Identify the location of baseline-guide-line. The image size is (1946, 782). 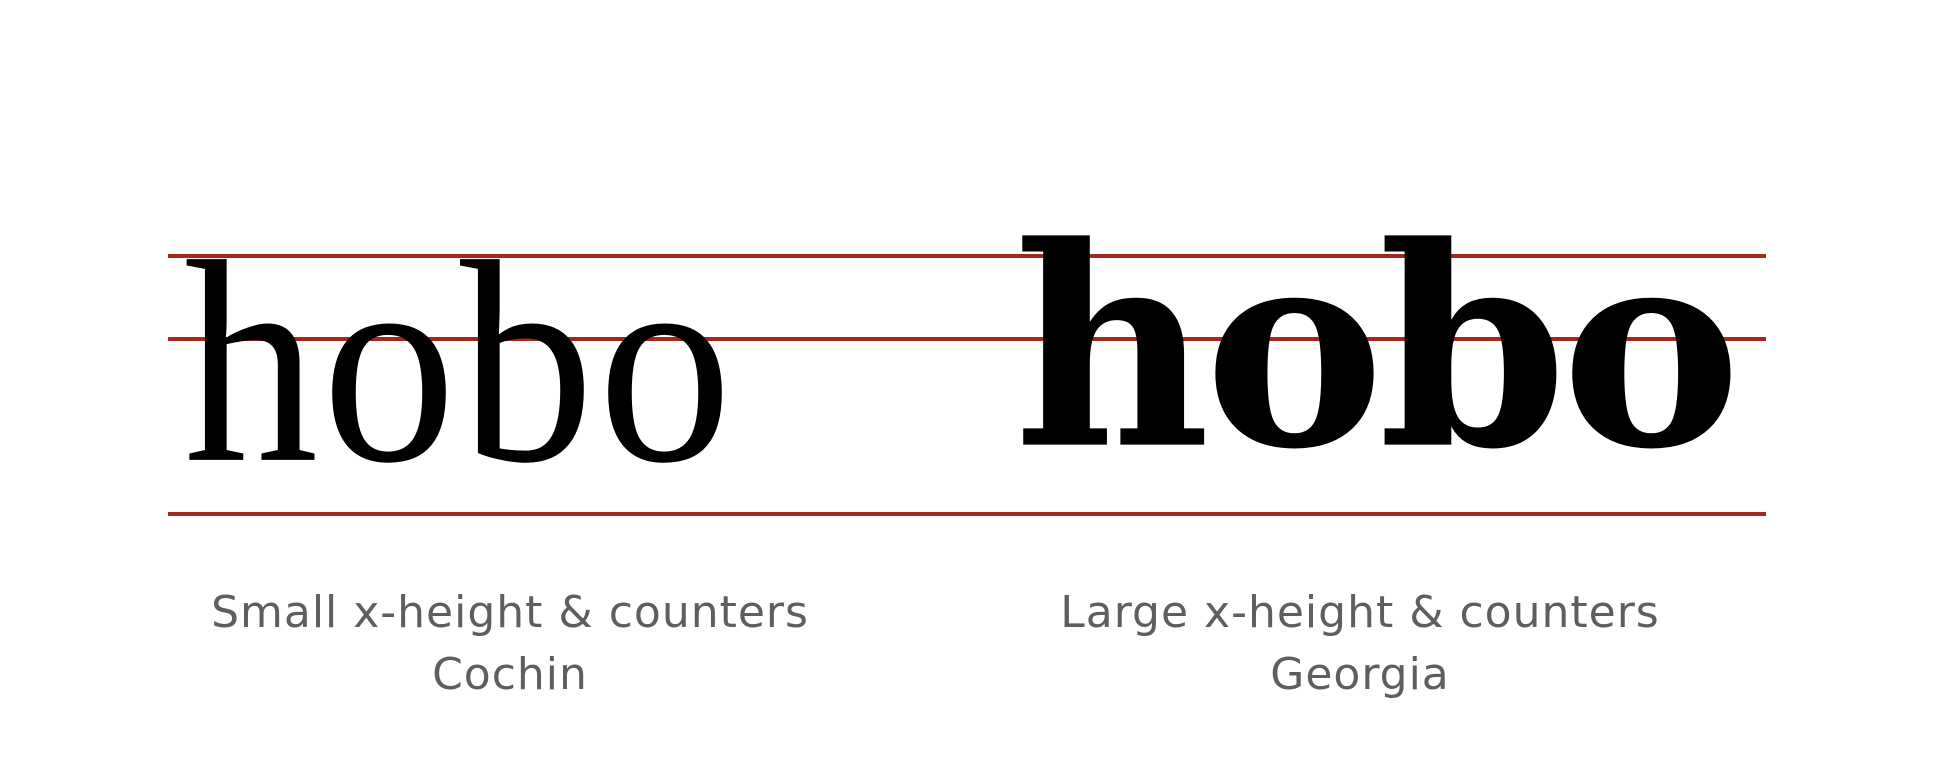
(967, 514).